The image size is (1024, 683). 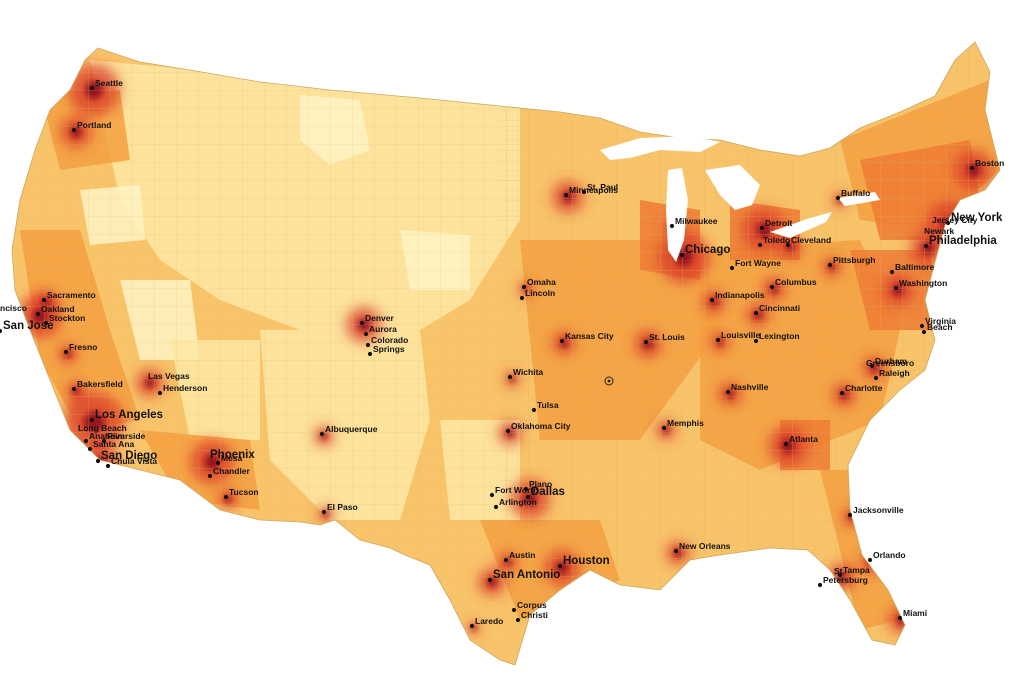 What do you see at coordinates (28, 326) in the screenshot?
I see `city-label-san-jose: San Jose` at bounding box center [28, 326].